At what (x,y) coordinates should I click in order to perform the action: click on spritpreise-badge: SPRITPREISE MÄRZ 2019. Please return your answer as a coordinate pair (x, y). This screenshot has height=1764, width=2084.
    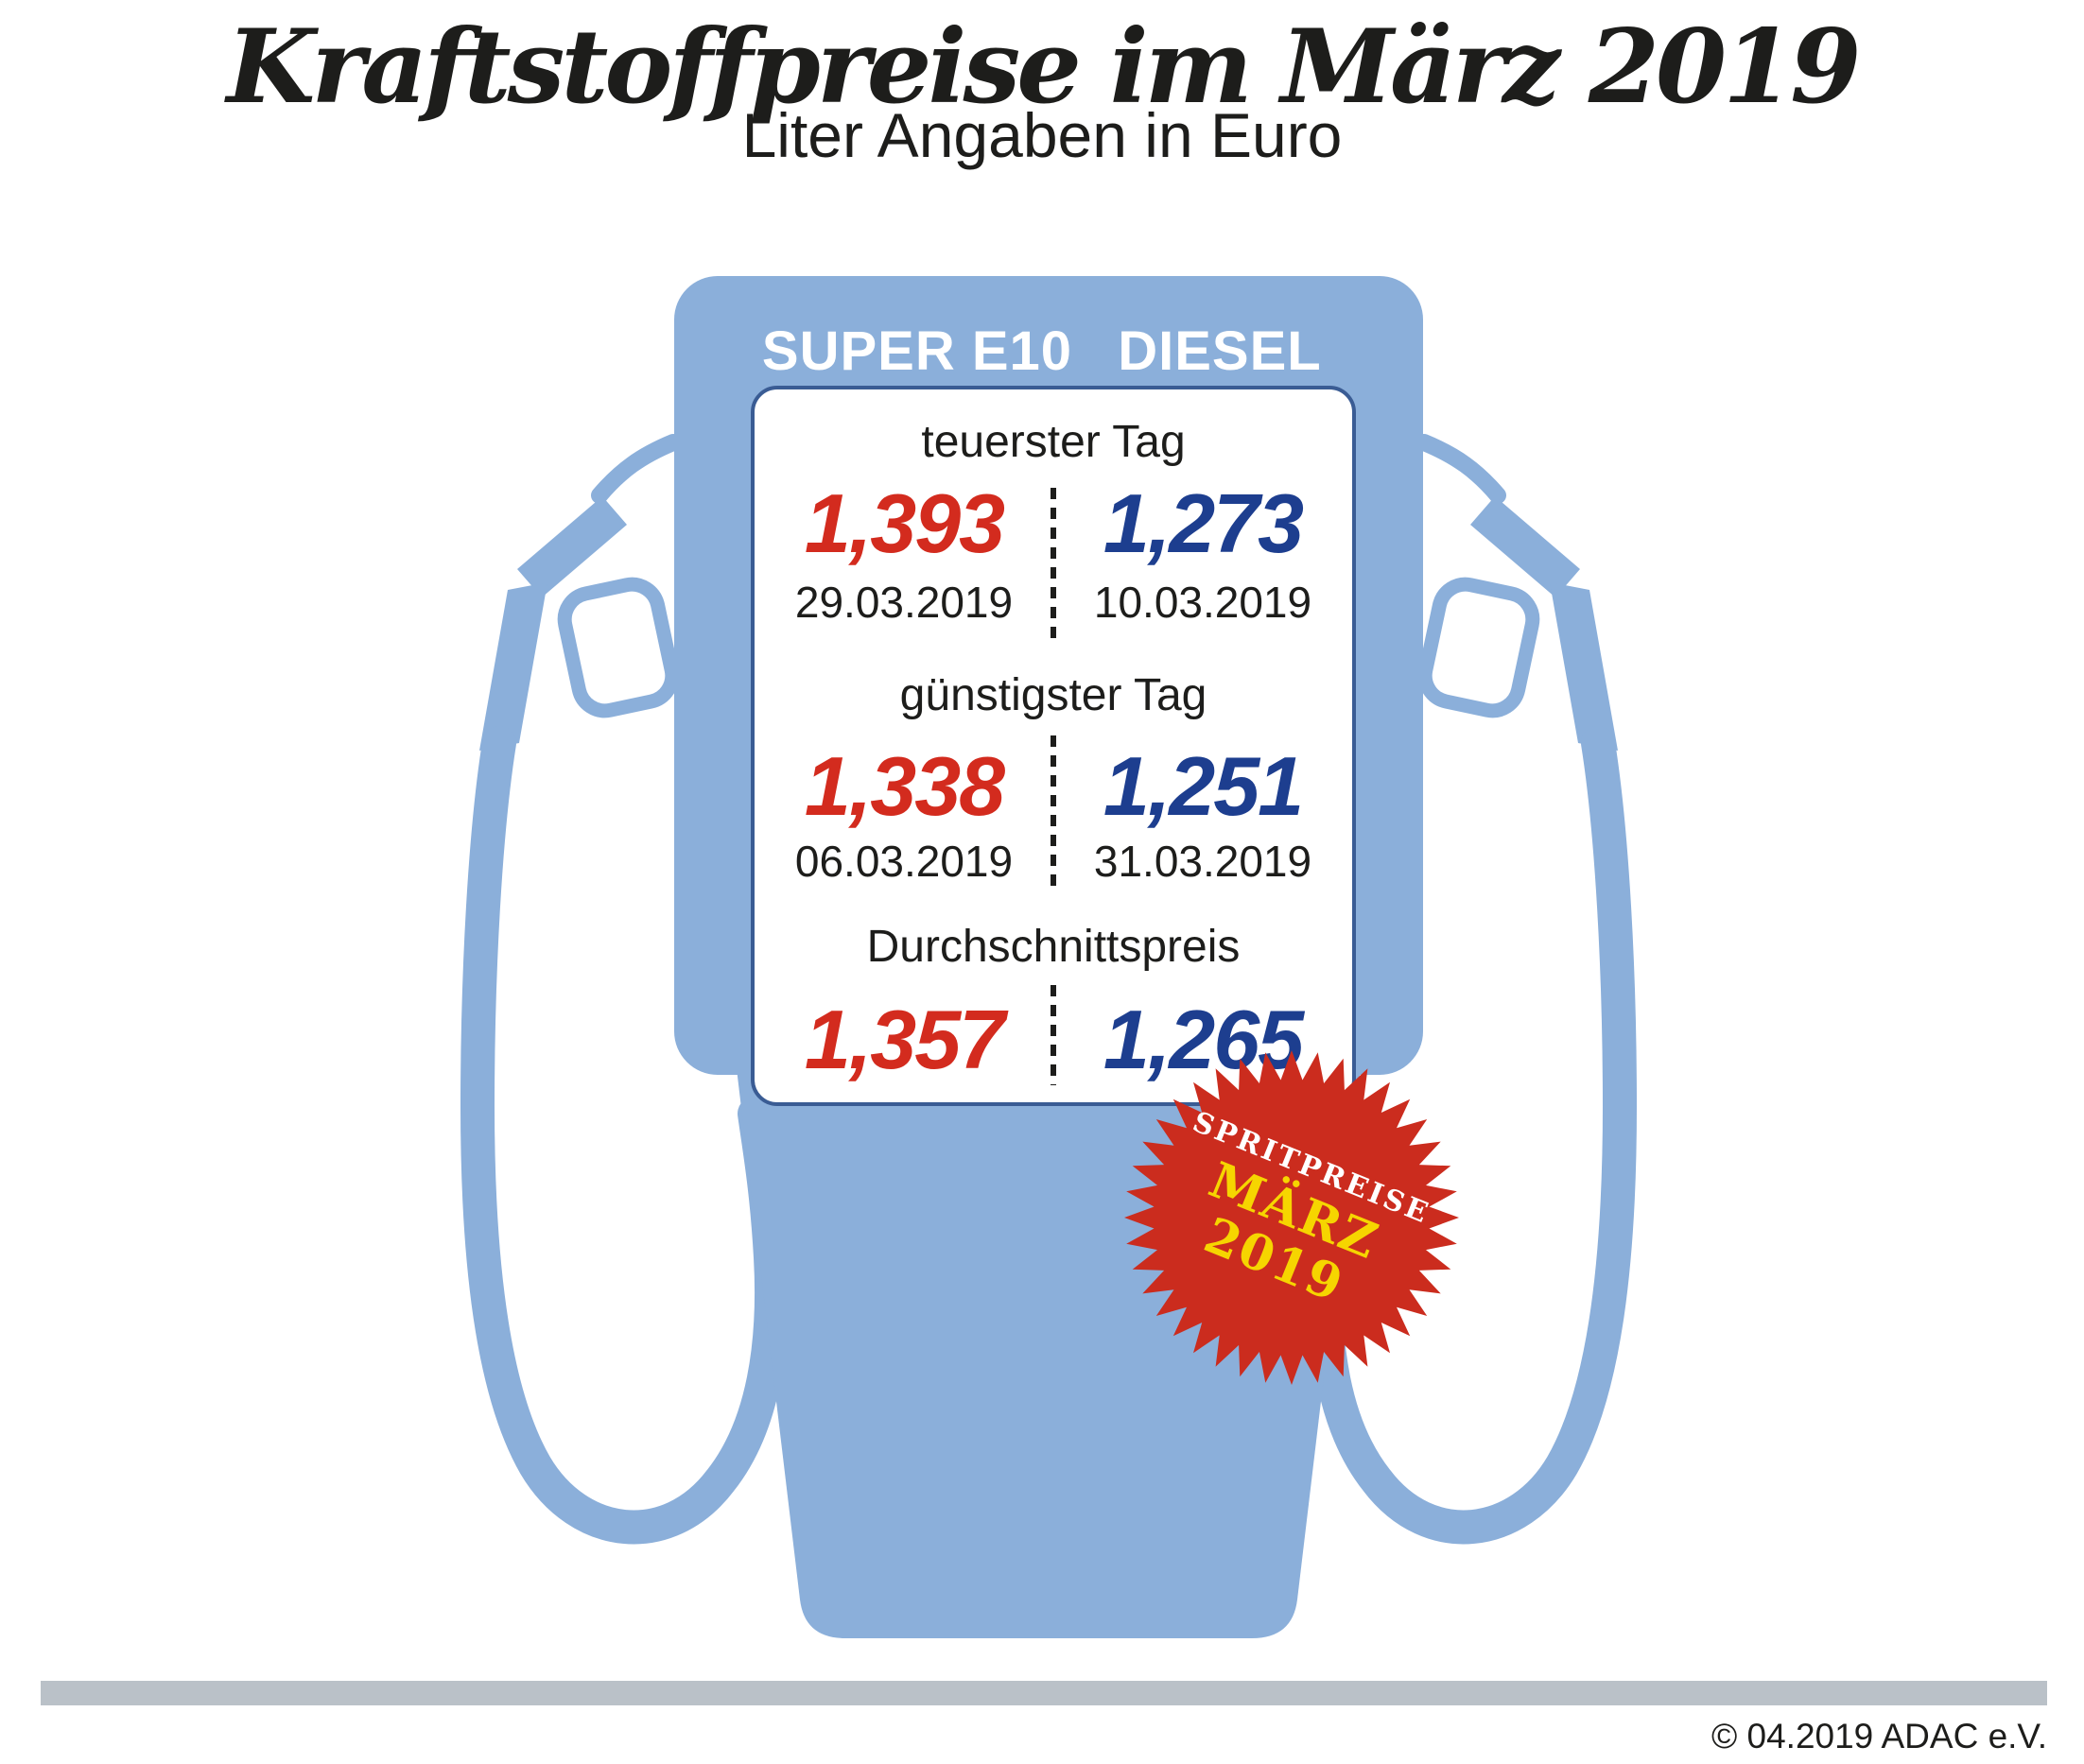
    Looking at the image, I should click on (1291, 1217).